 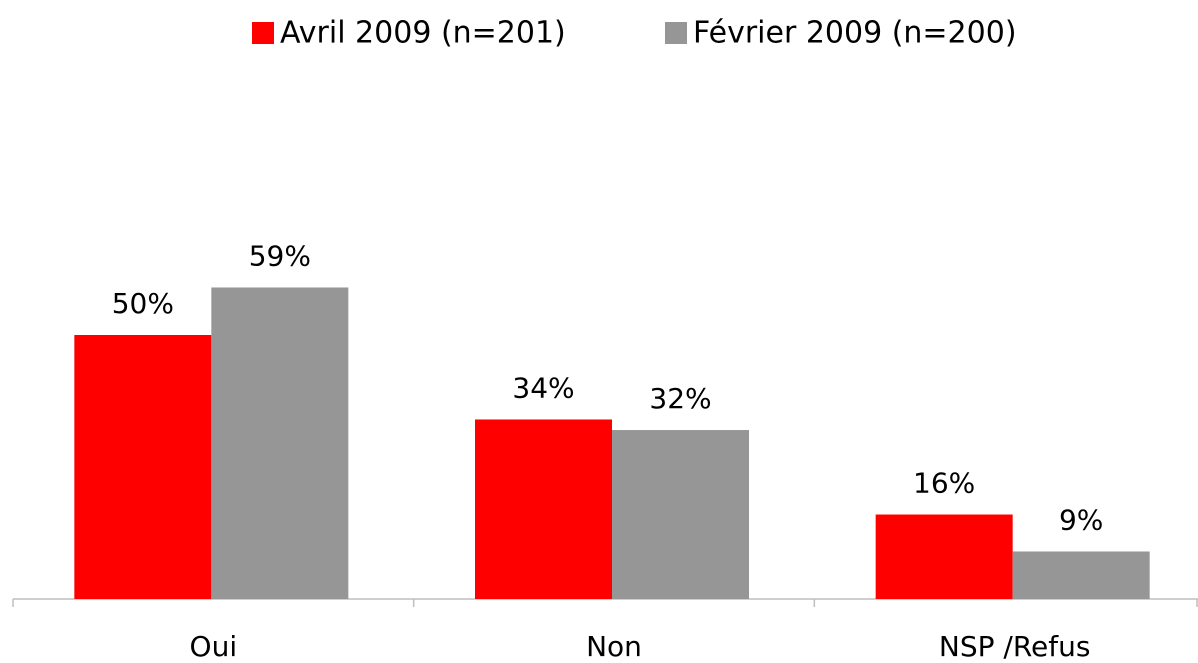 I want to click on value-label: 32%, so click(x=680, y=398).